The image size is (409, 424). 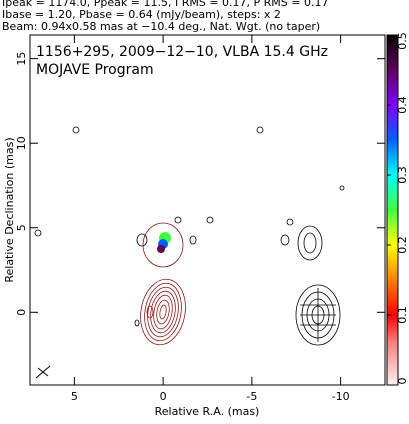 I want to click on plot-subtitle: MOJAVE Program, so click(x=95, y=70).